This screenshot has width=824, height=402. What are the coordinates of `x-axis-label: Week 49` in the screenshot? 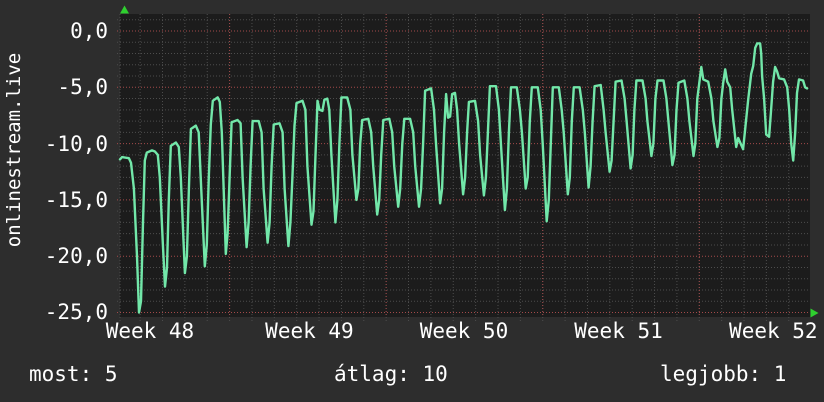 It's located at (309, 331).